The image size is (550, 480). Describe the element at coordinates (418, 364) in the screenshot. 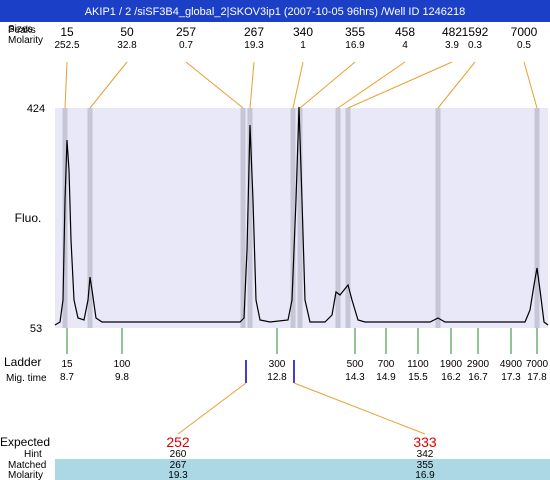

I see `ladder-size: 1100` at that location.